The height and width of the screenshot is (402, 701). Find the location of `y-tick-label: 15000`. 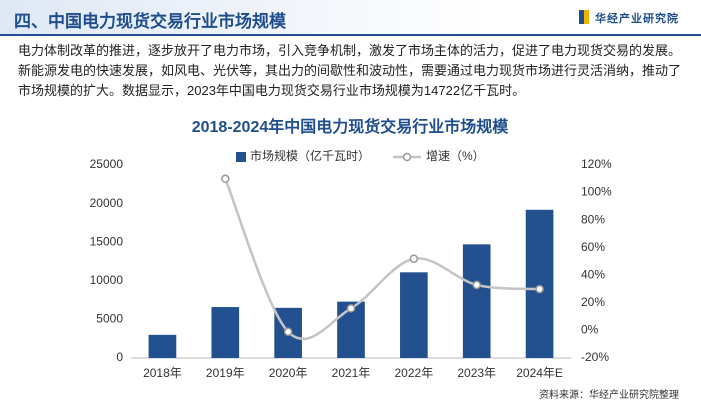

y-tick-label: 15000 is located at coordinates (107, 241).